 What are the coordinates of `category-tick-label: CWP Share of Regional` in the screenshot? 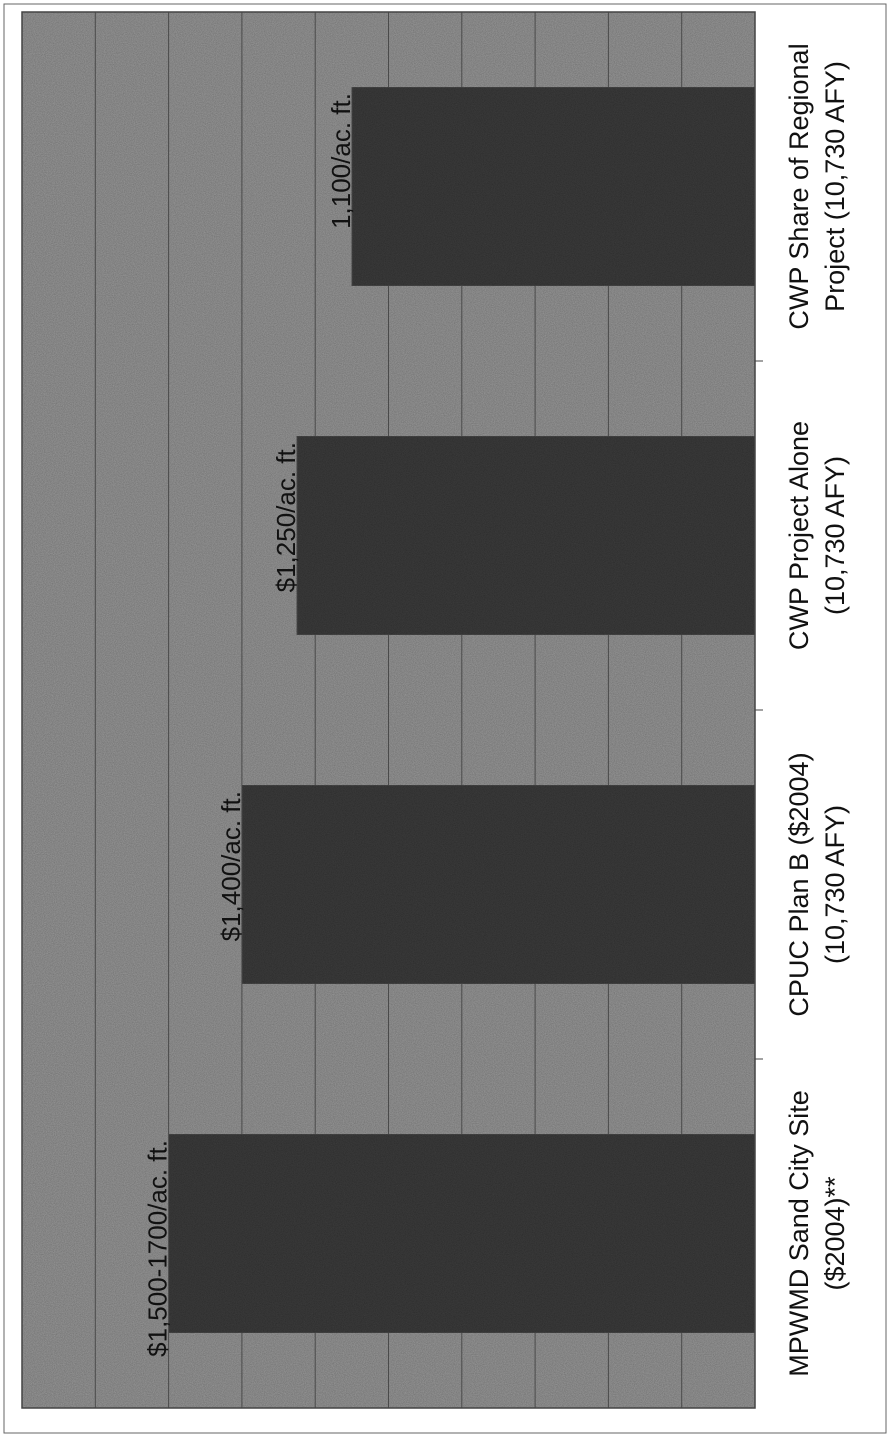 It's located at (799, 186).